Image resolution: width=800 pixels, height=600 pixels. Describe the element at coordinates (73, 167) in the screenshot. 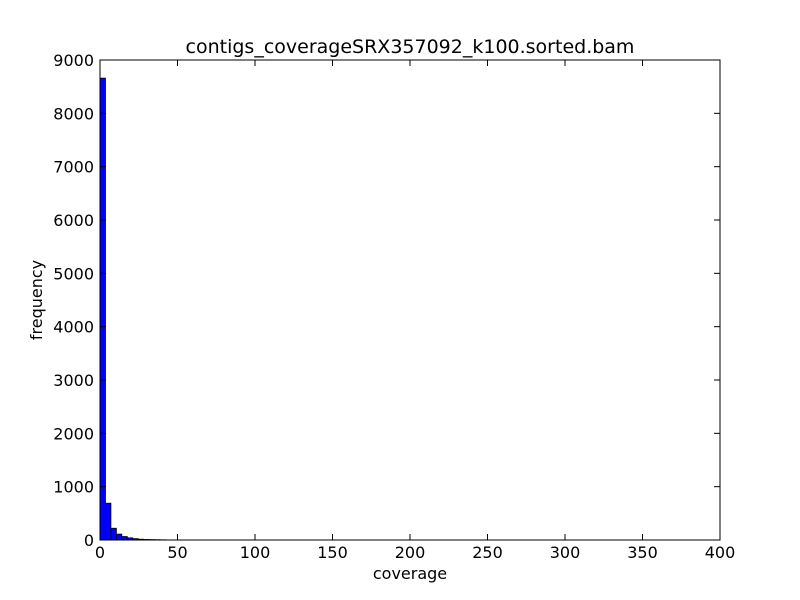

I see `y-tick-label: 7000` at that location.